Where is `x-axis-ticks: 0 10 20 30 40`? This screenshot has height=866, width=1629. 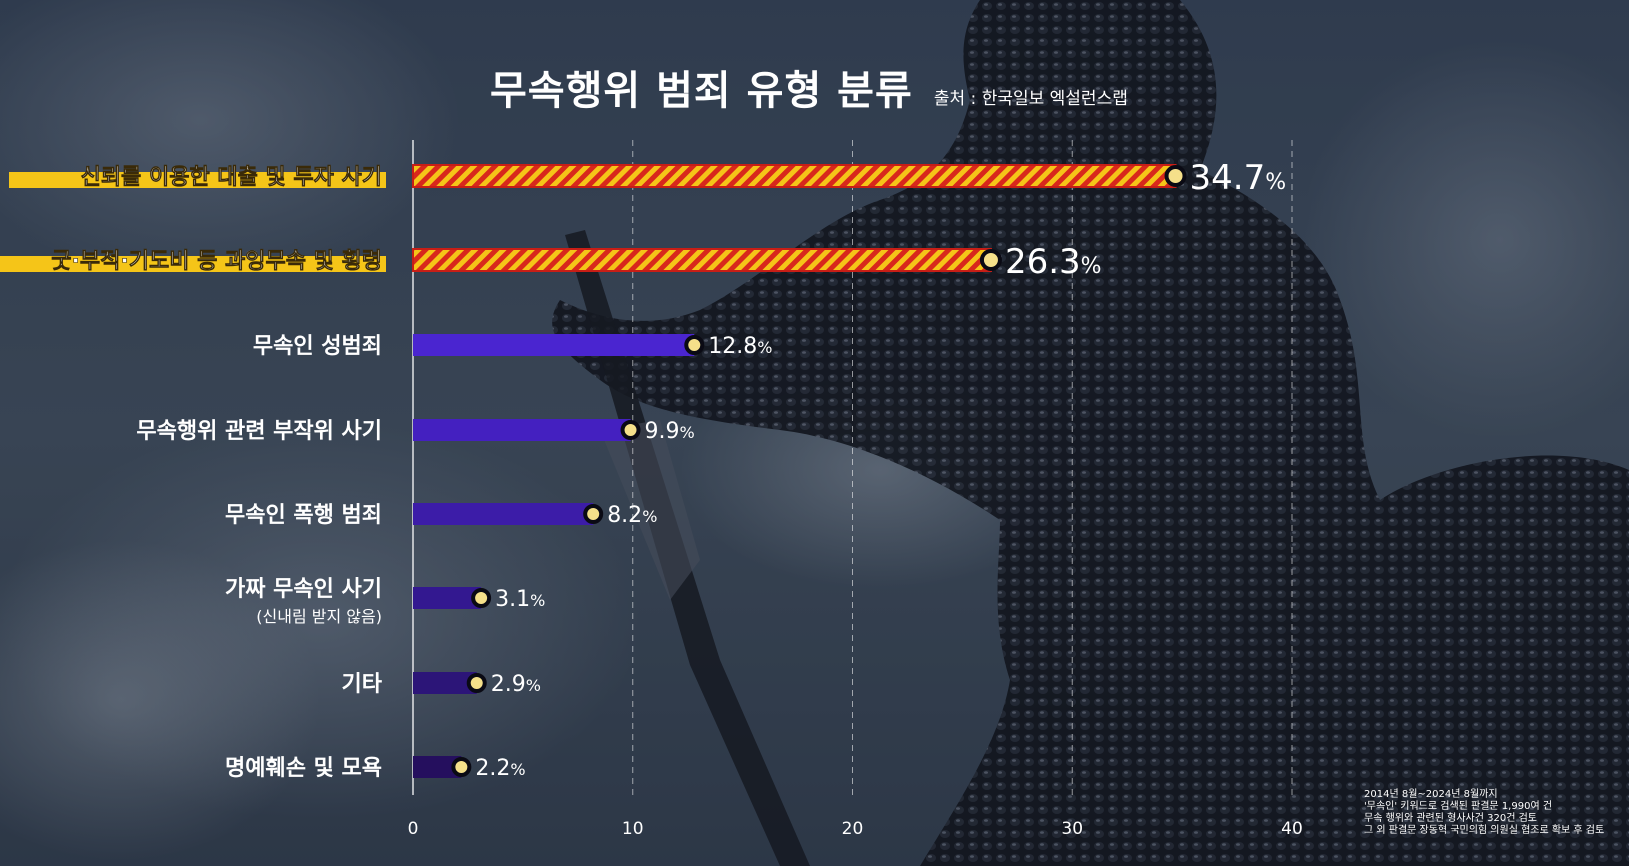 x-axis-ticks: 0 10 20 30 40 is located at coordinates (855, 829).